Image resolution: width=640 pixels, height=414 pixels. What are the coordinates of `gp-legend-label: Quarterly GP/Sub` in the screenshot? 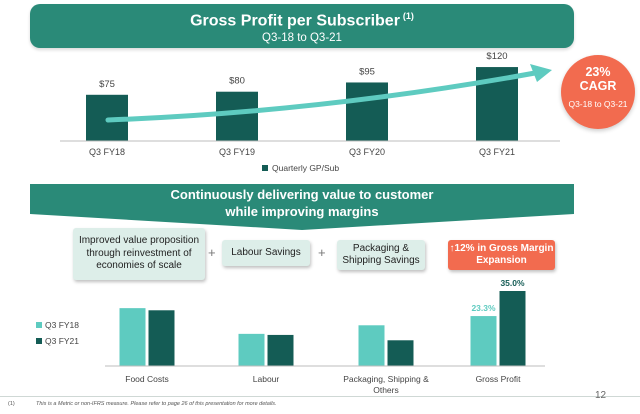 It's located at (305, 168).